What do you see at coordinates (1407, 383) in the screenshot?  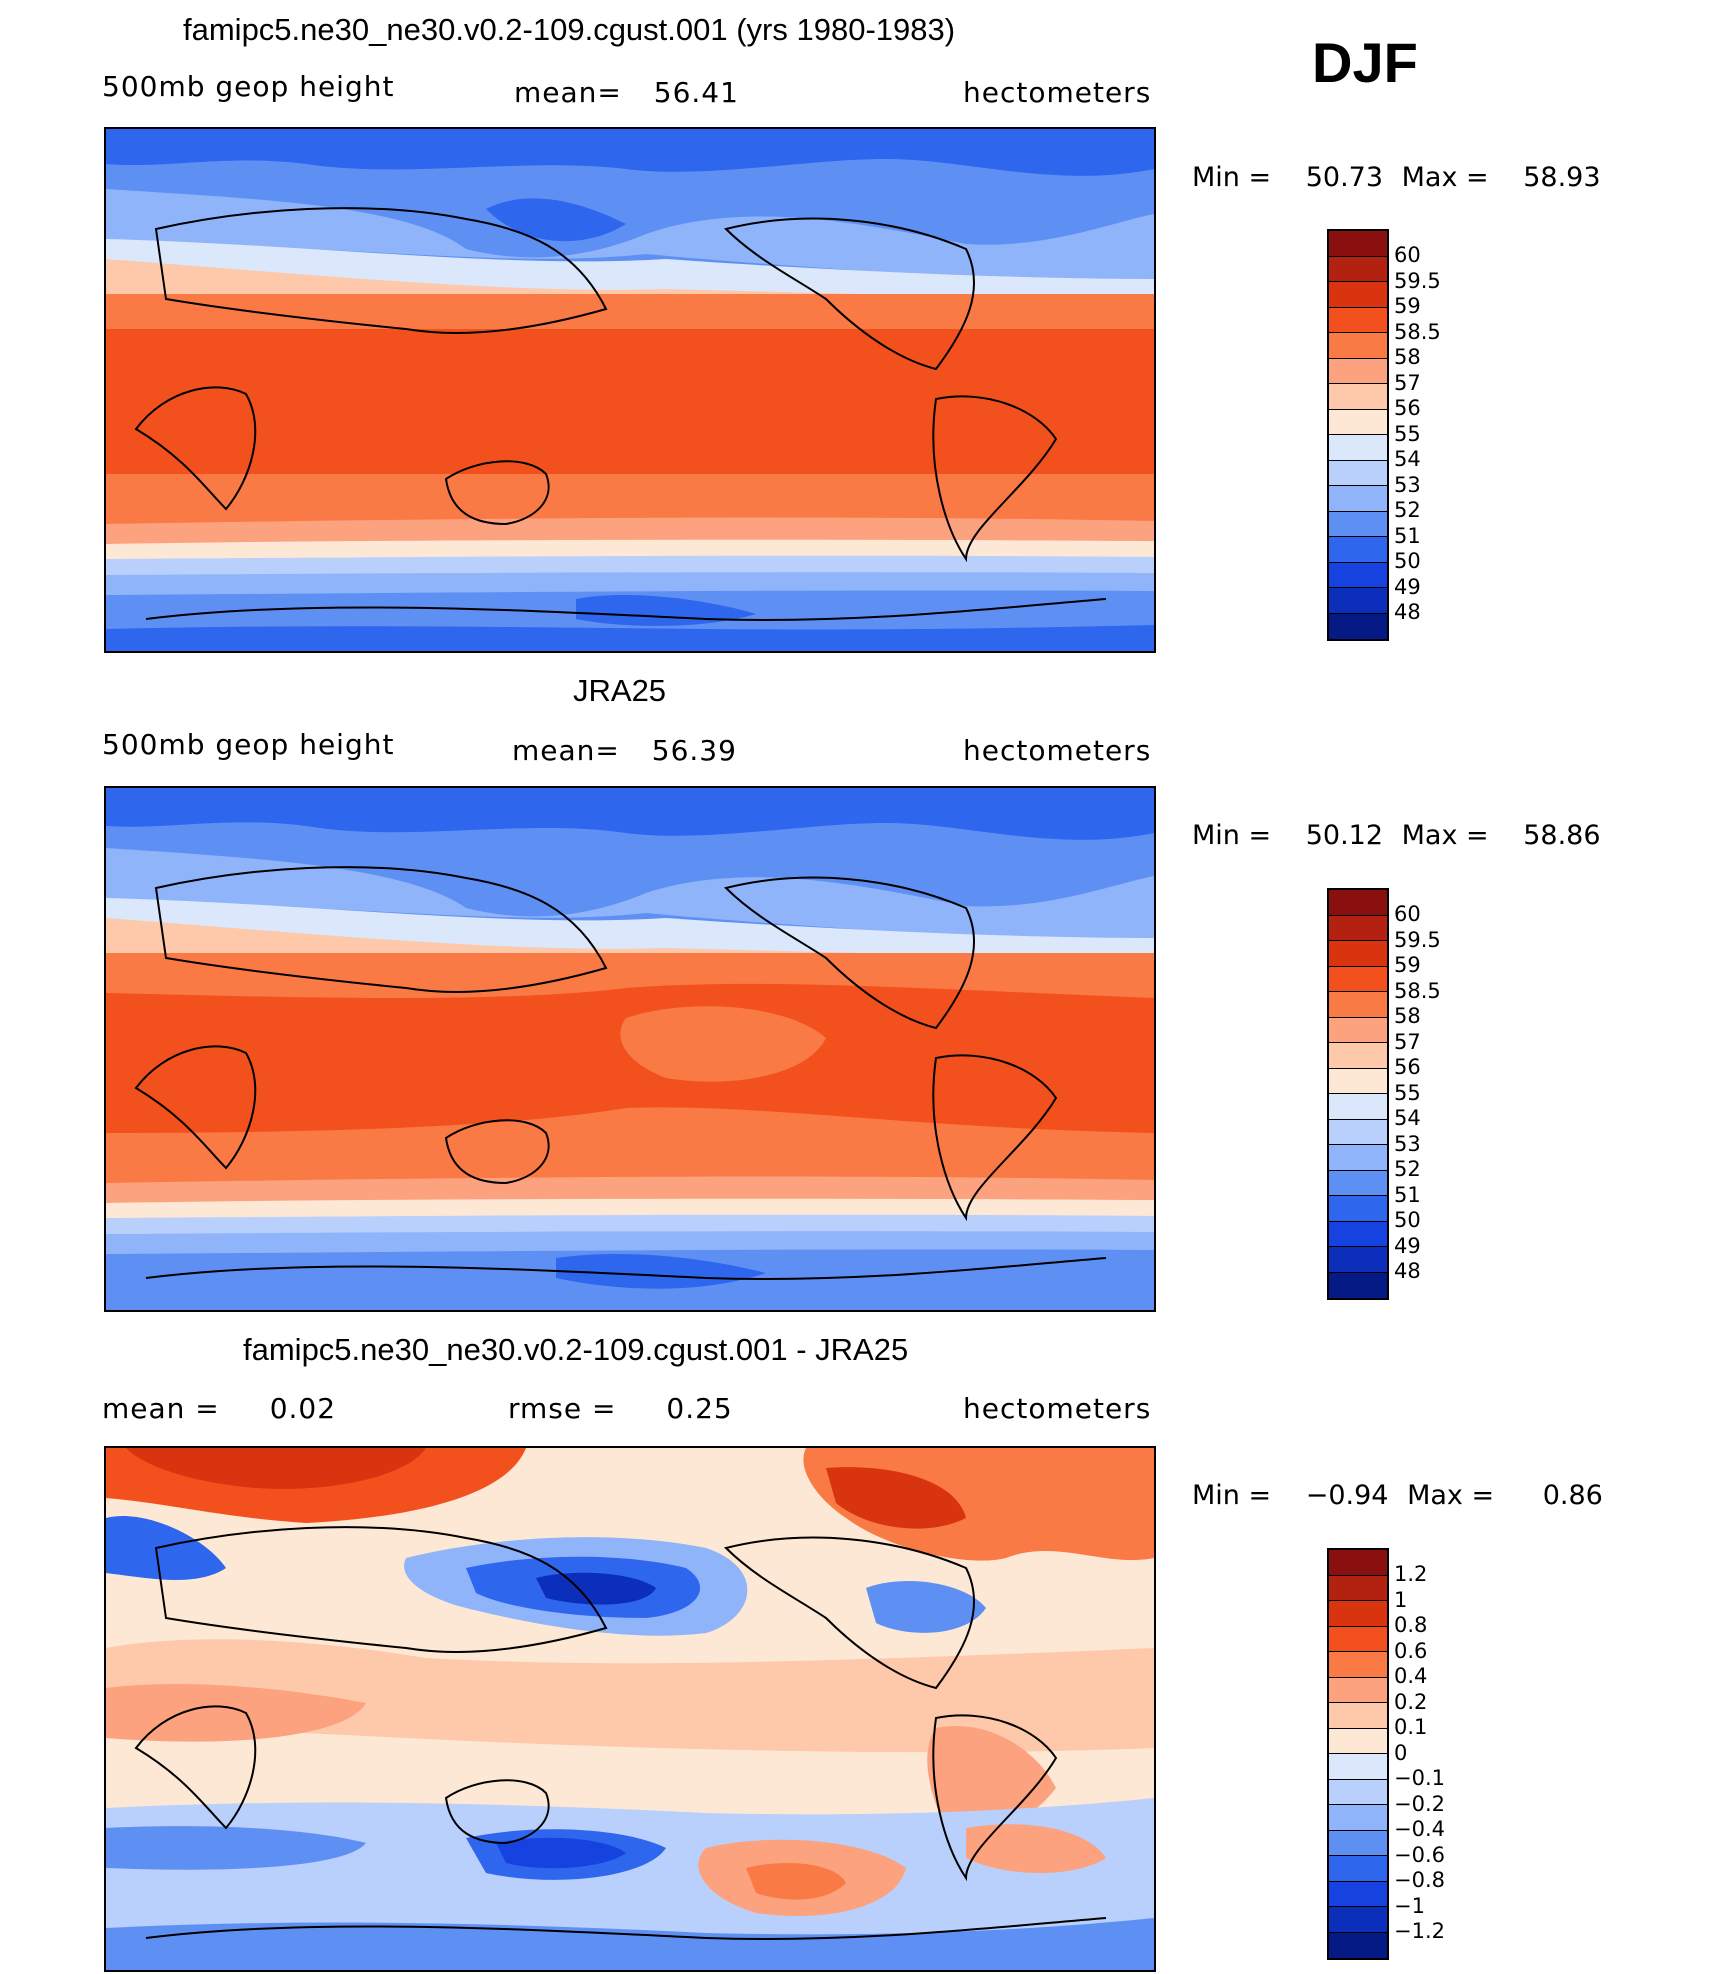 I see `cb1-label: 57` at bounding box center [1407, 383].